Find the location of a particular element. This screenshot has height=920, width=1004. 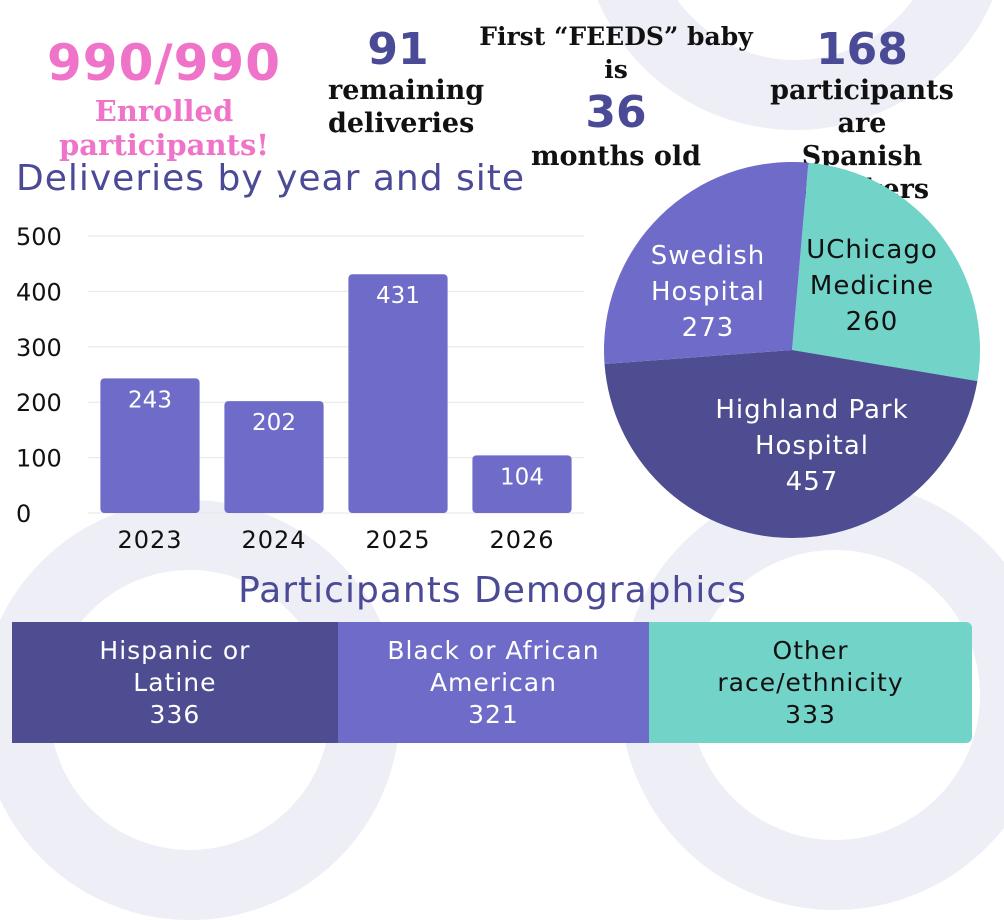

y-tick-label: 100 is located at coordinates (39, 459).